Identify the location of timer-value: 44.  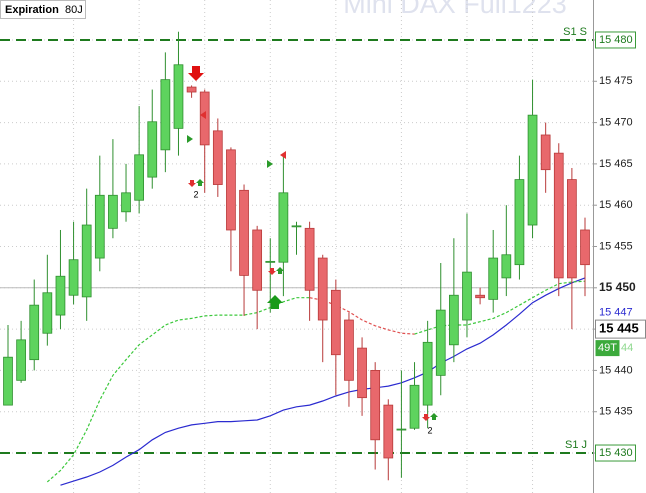
(627, 348).